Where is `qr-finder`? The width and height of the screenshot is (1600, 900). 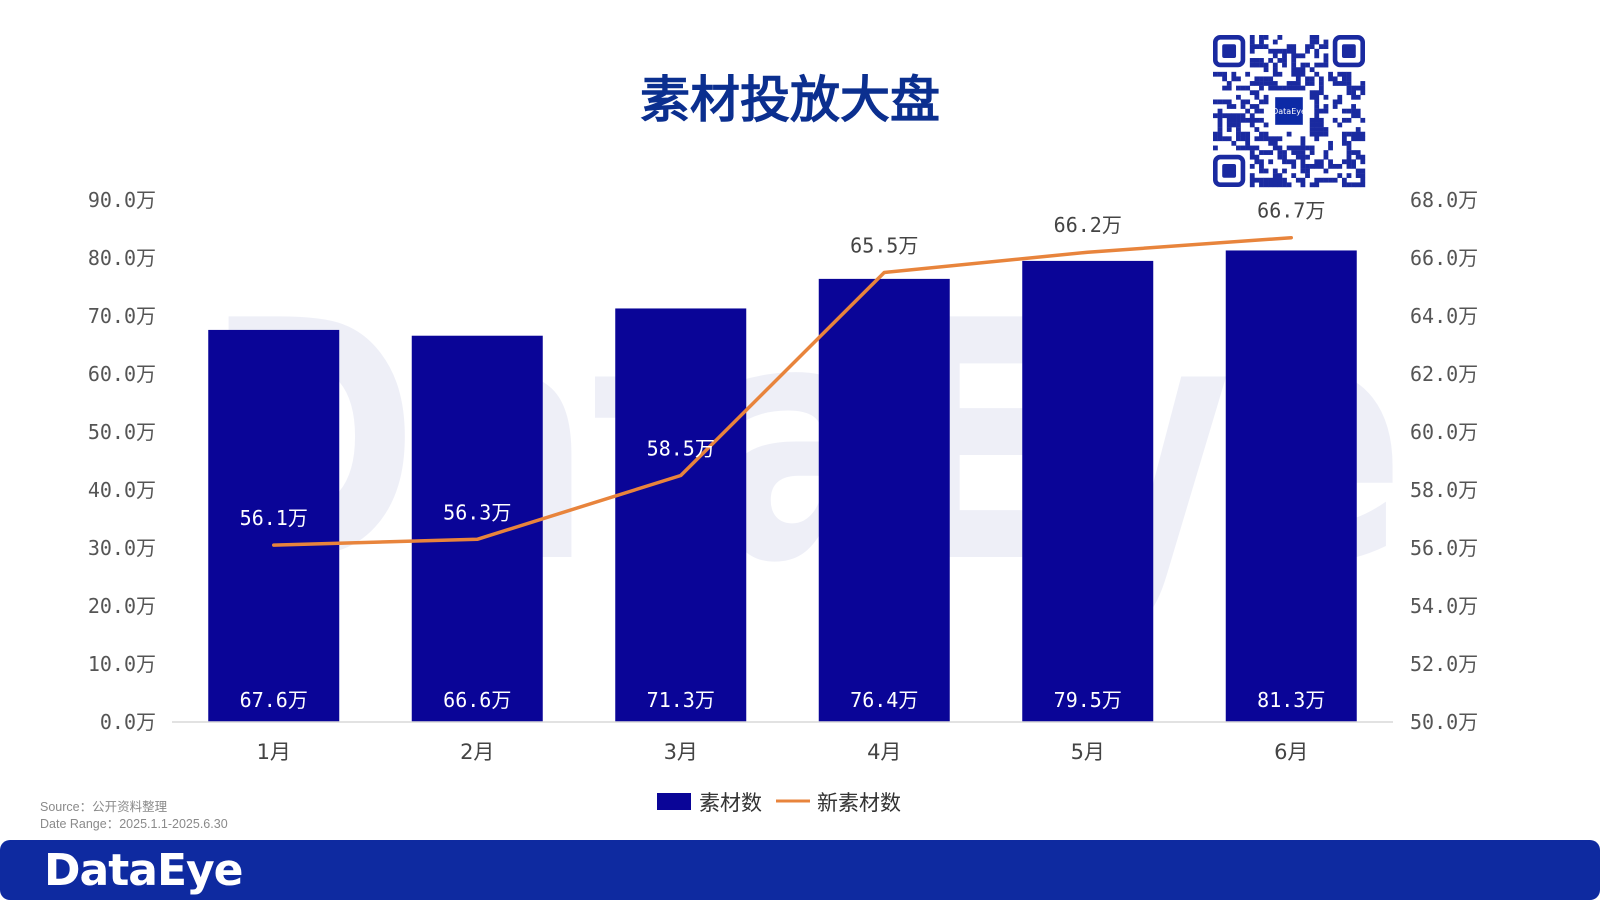 qr-finder is located at coordinates (1229, 51).